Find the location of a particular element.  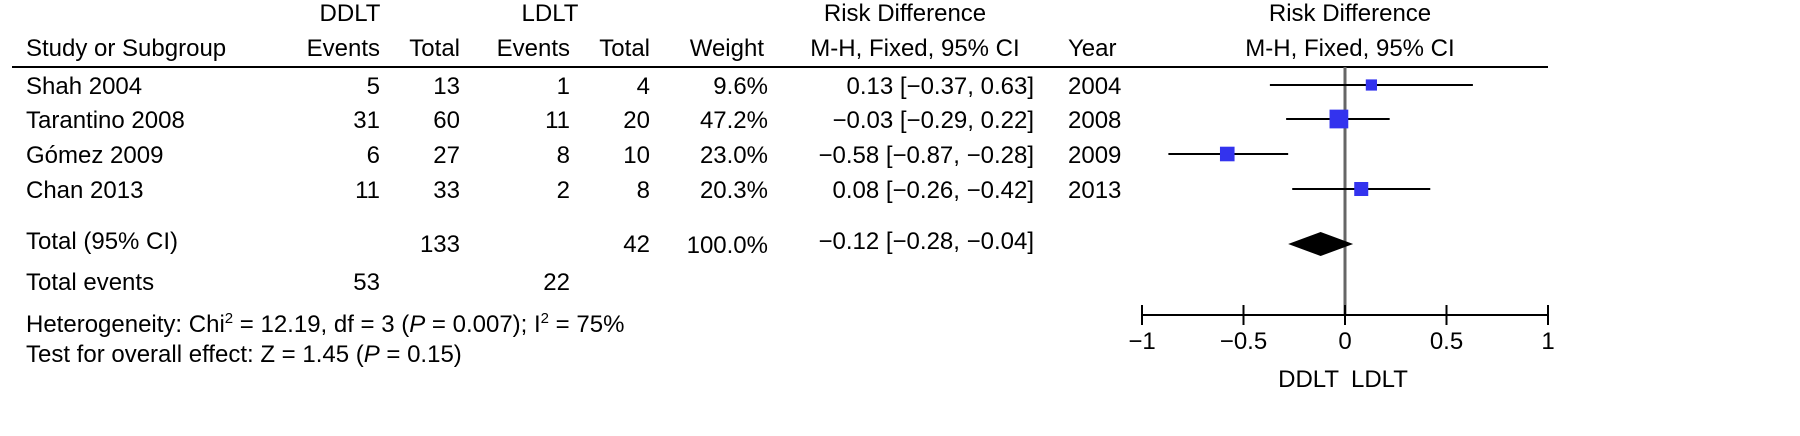

x-tick-label: 1 is located at coordinates (1547, 341).